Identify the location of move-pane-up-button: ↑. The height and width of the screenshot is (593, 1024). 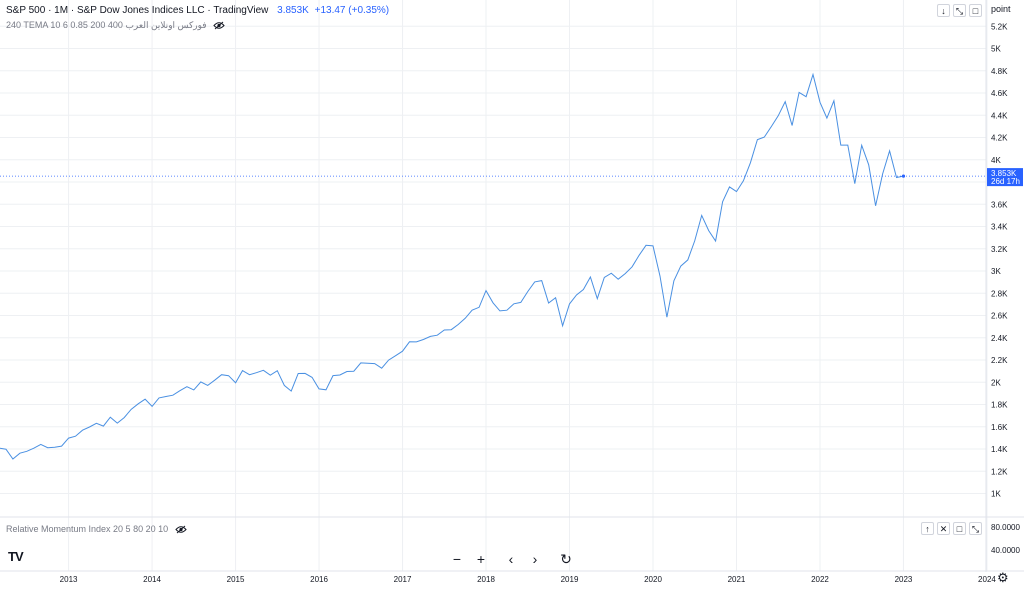
(927, 528).